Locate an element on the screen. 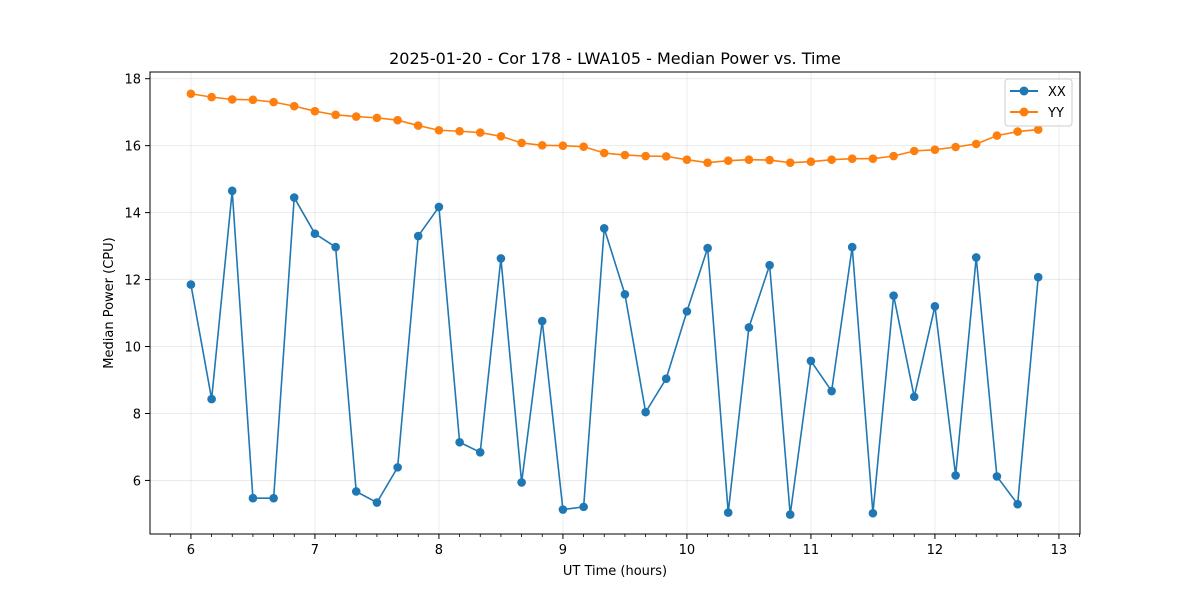  legend-item-xx: XX is located at coordinates (1038, 92).